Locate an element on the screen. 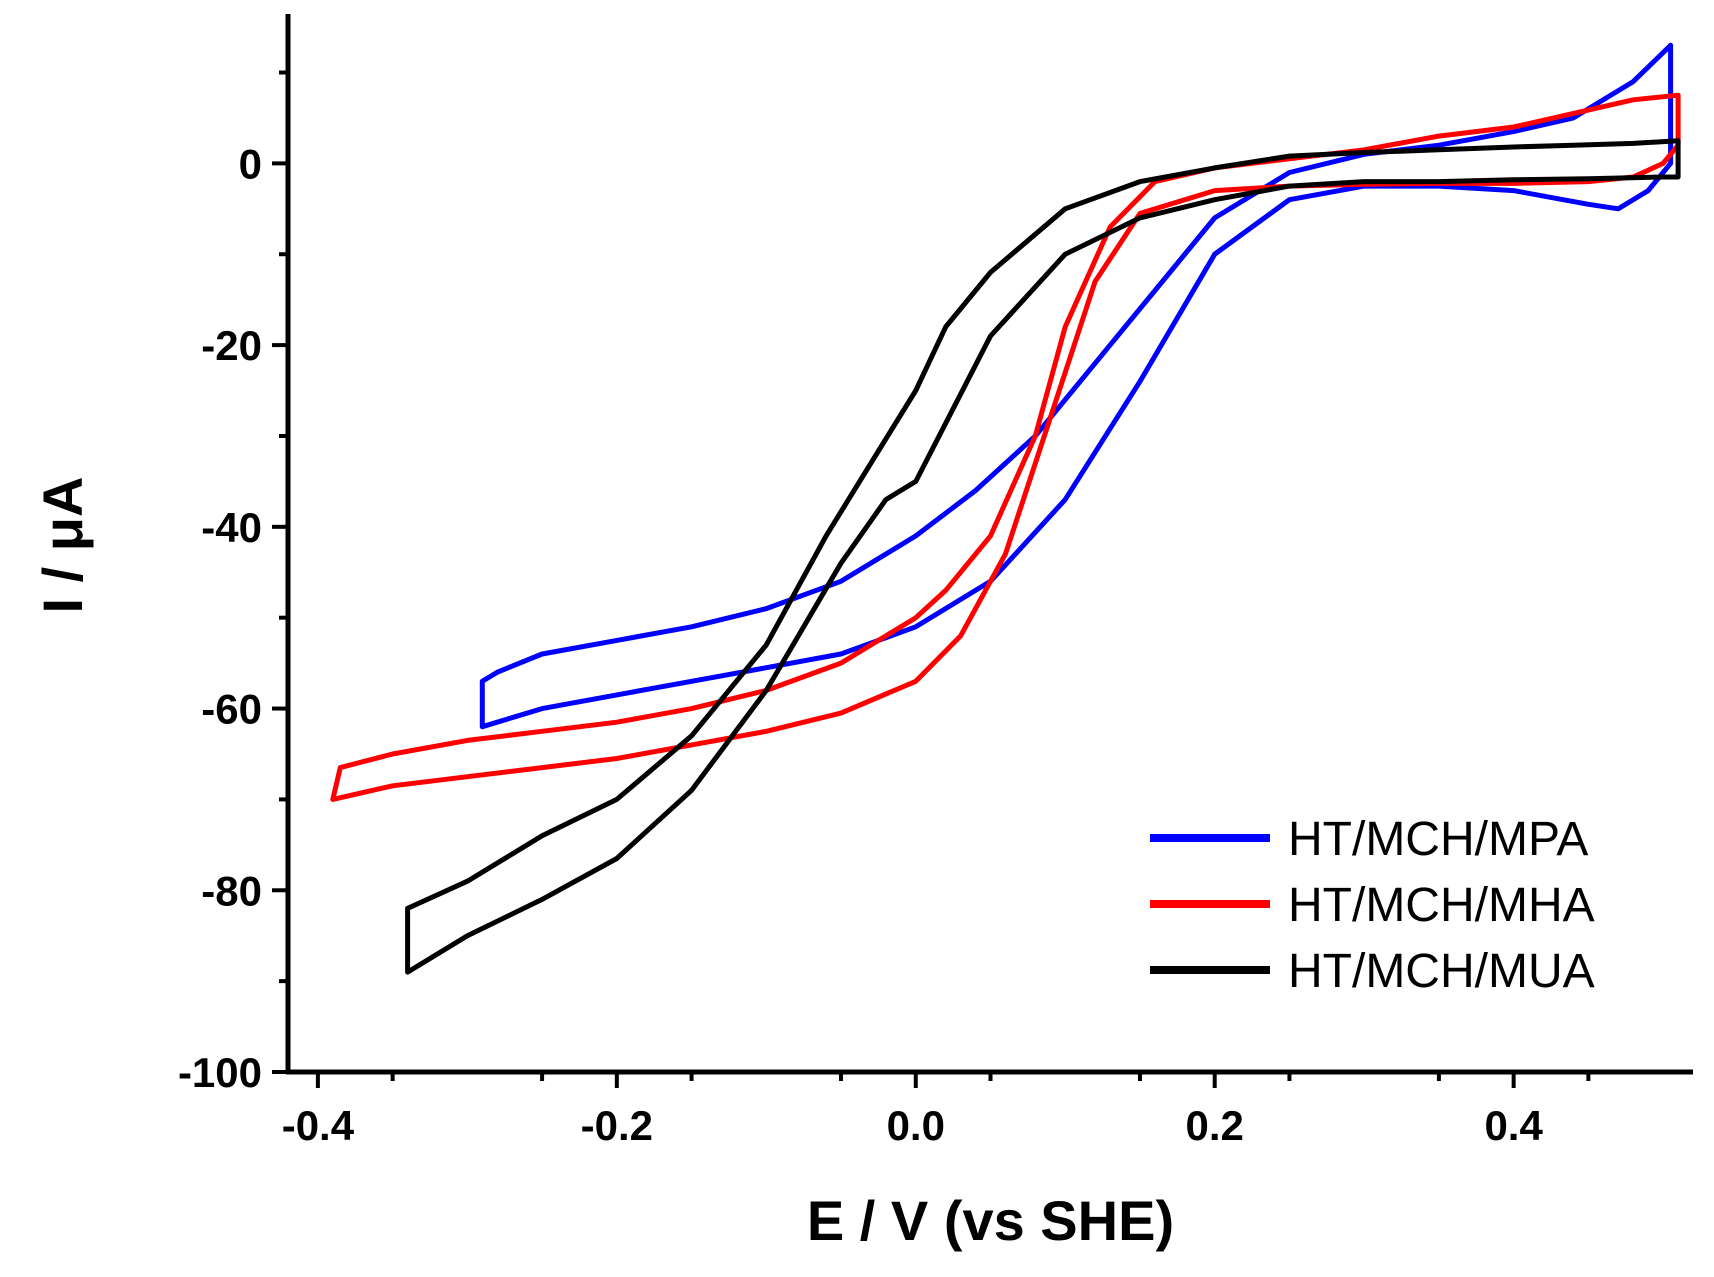  legend-label-1: HT/MCH/MPA is located at coordinates (1438, 839).